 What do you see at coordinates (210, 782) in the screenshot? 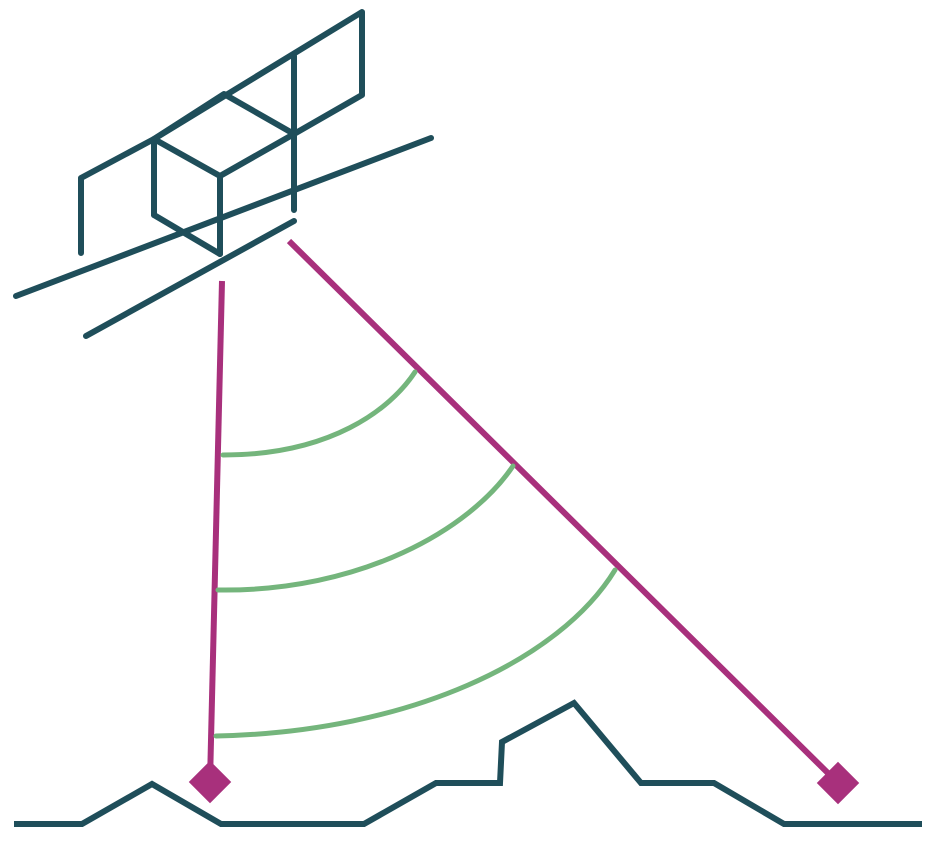
I see `nadir-target-icon` at bounding box center [210, 782].